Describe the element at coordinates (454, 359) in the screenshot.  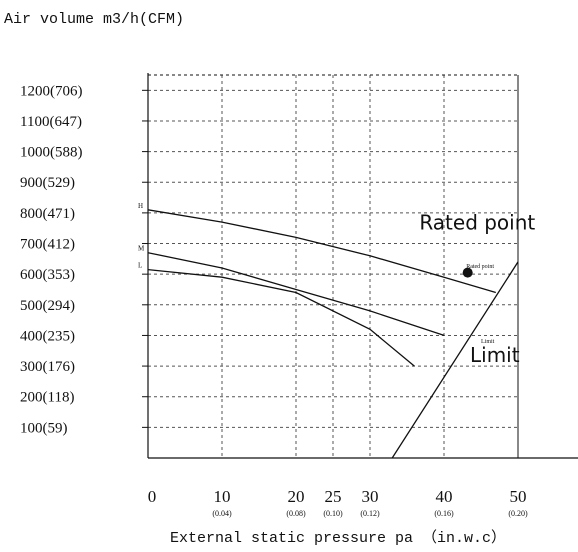
I see `series-line-limit` at that location.